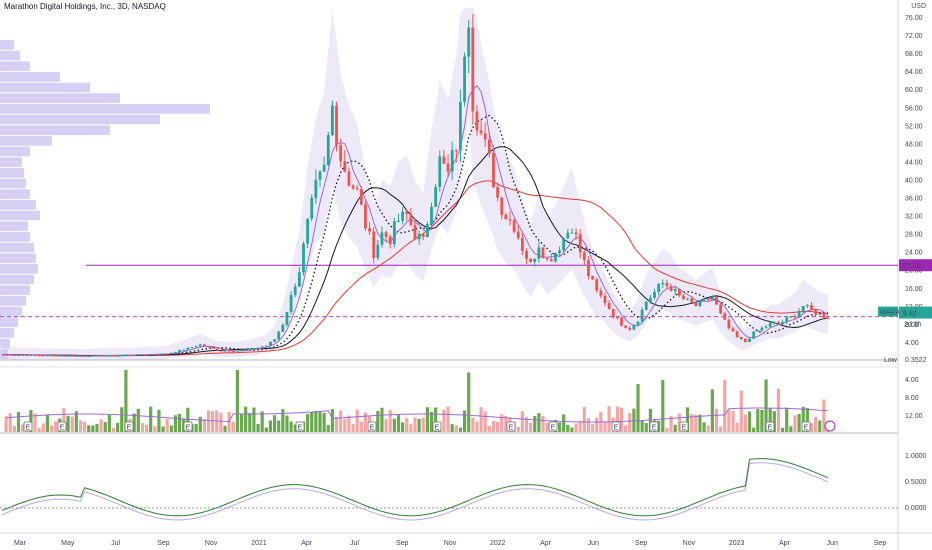 Image resolution: width=932 pixels, height=550 pixels. I want to click on price-tick-label: 20.00, so click(914, 271).